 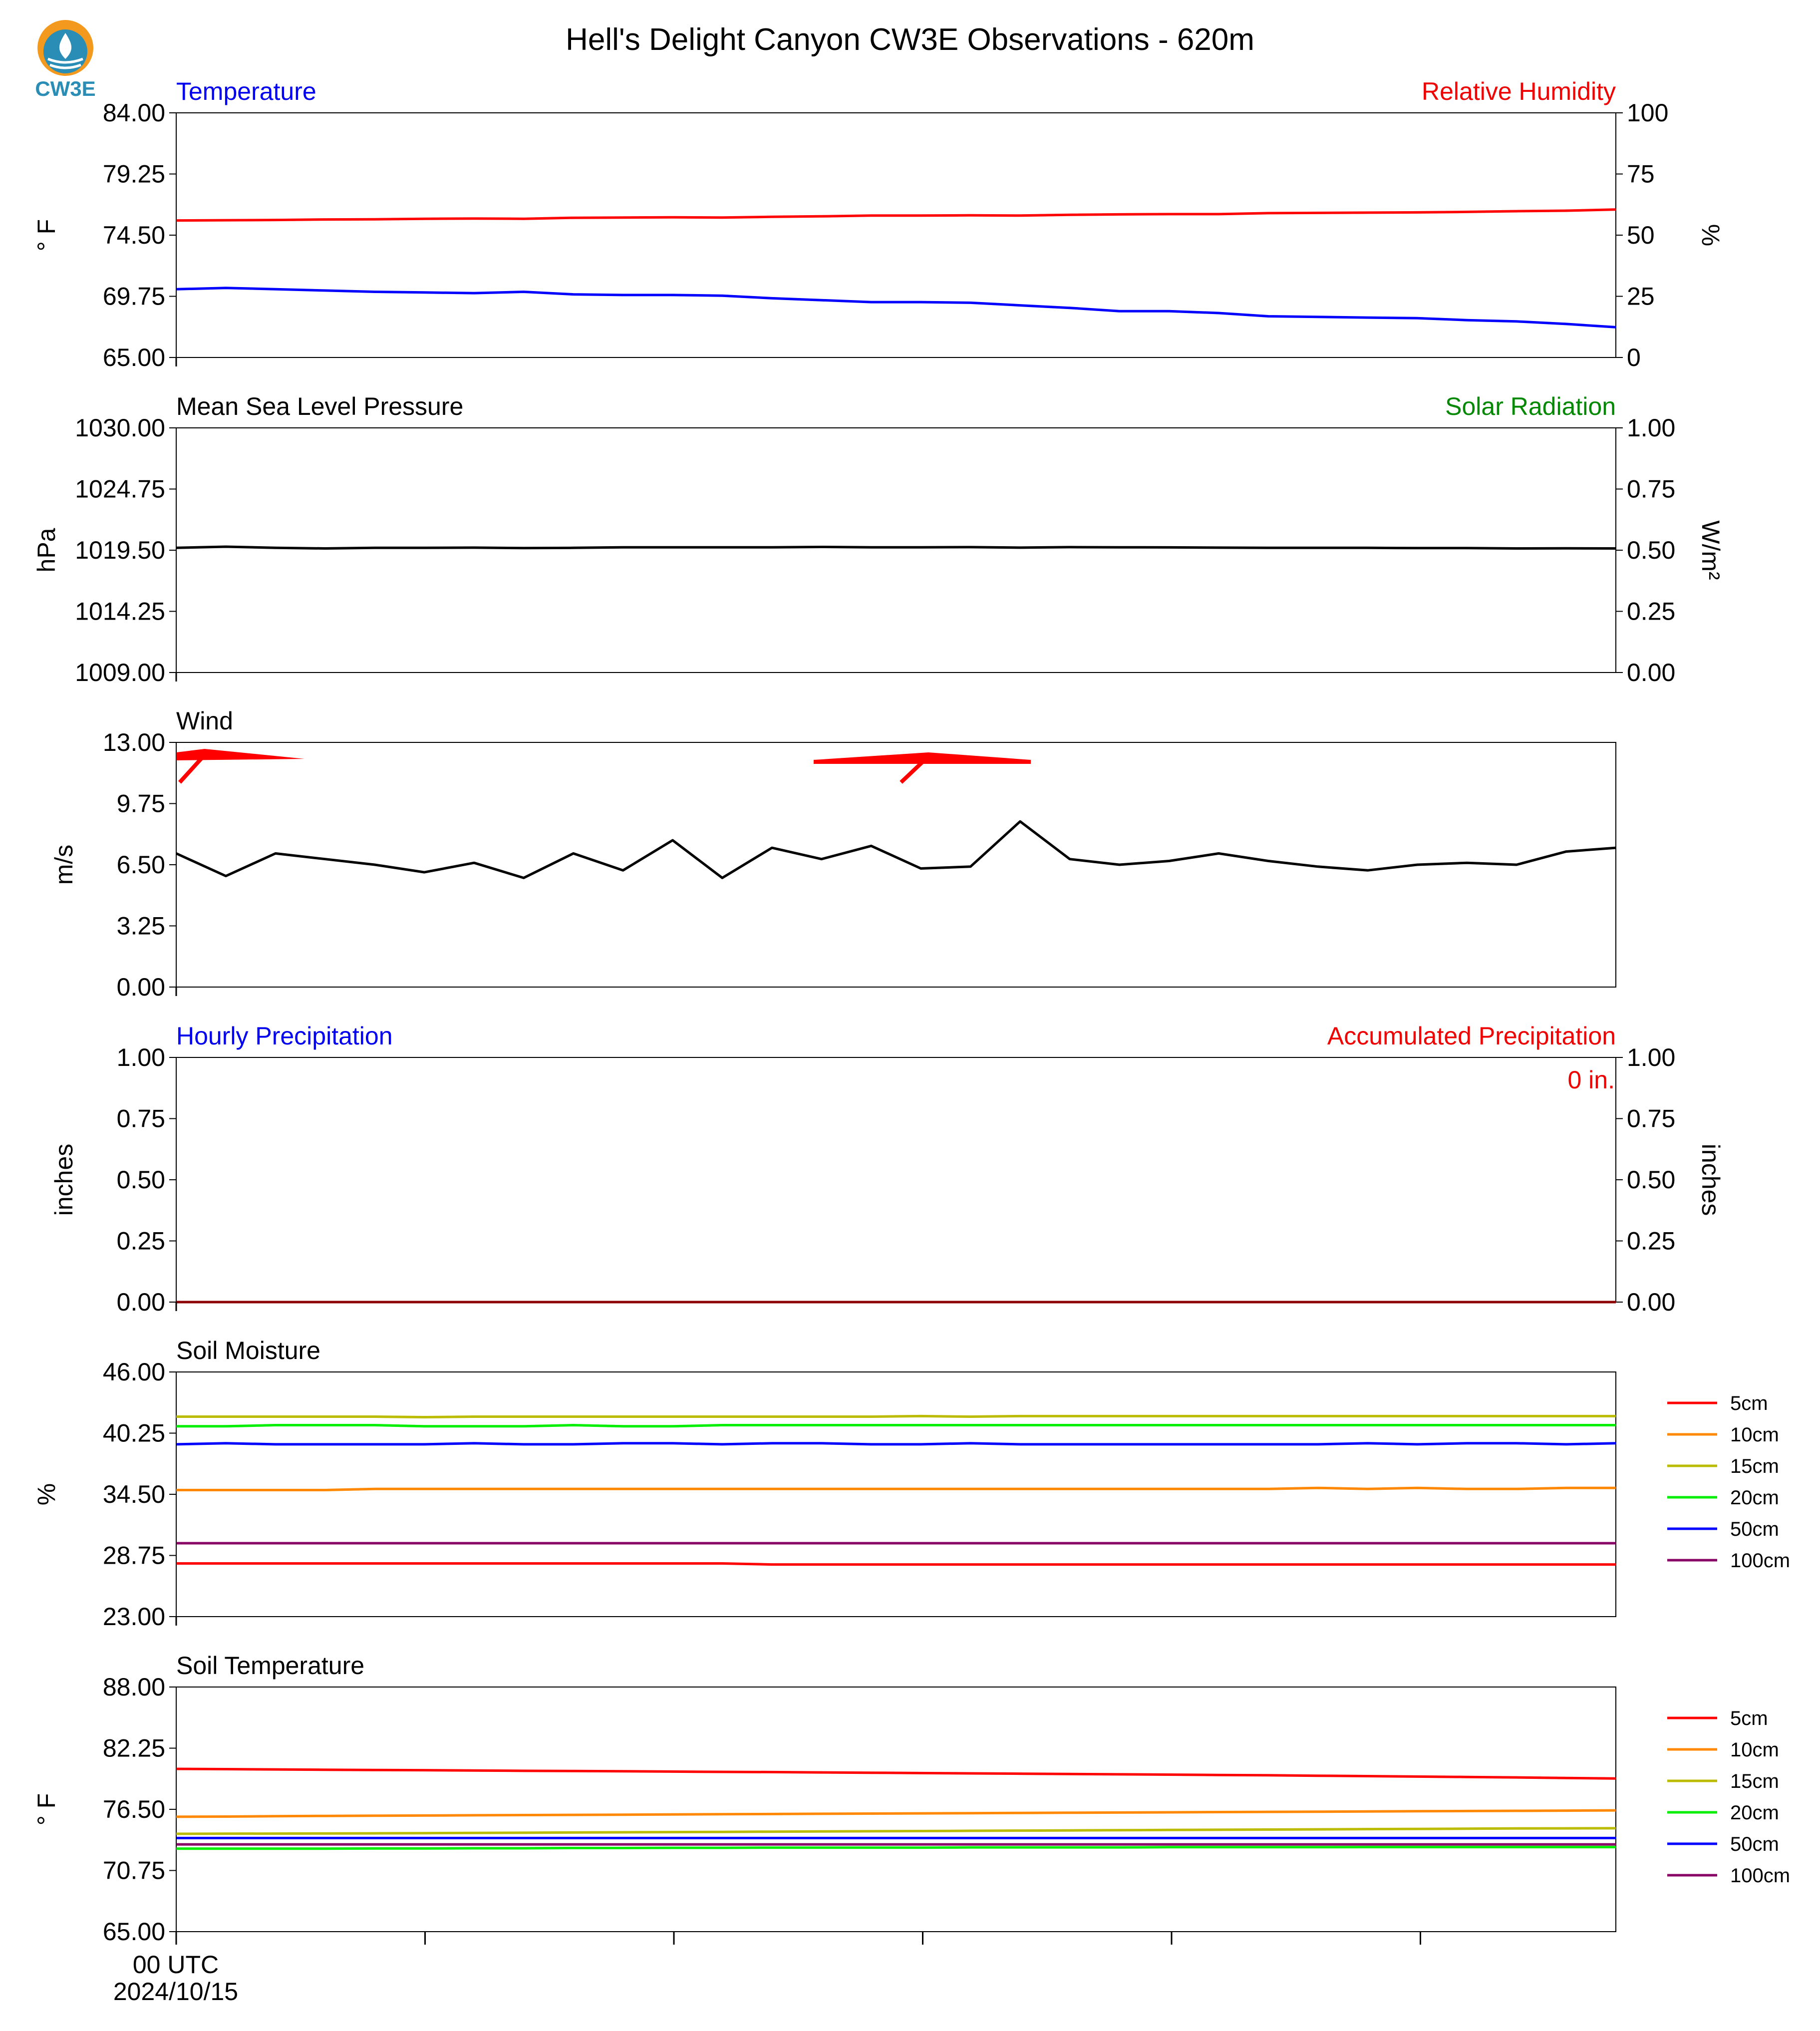 I want to click on y-tick-label: 76.50, so click(x=134, y=1809).